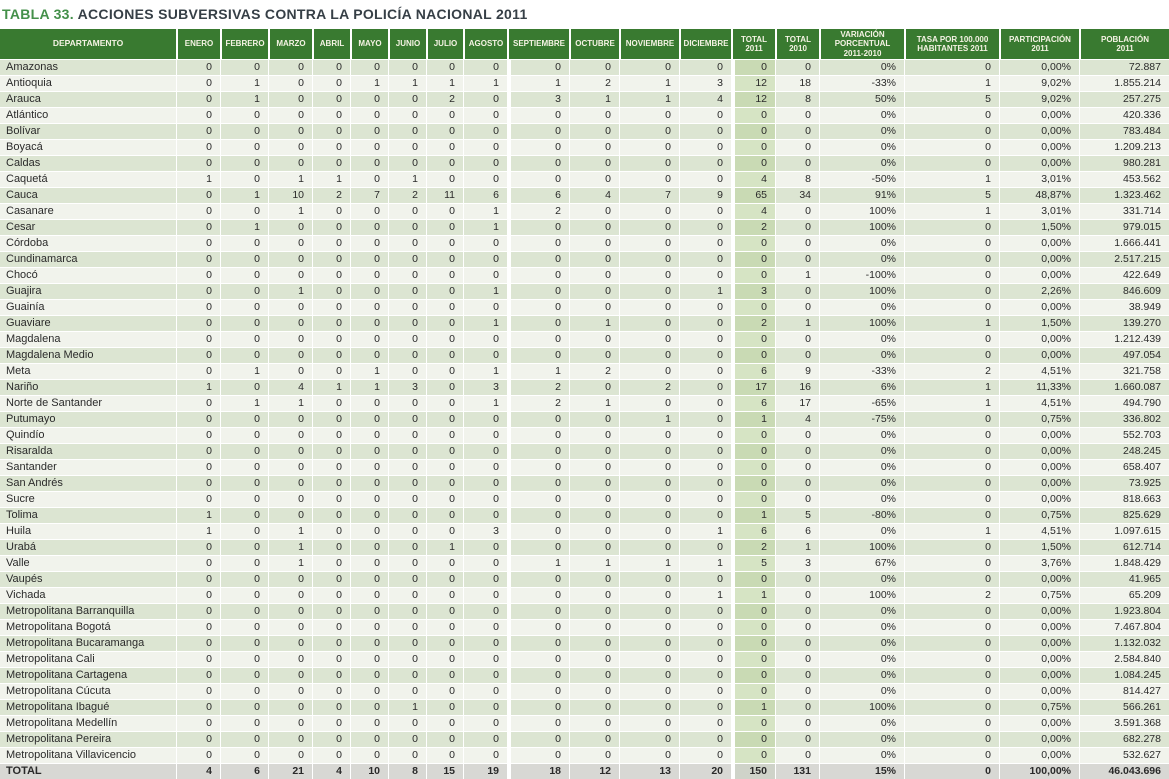  What do you see at coordinates (485, 403) in the screenshot?
I see `value-cell-agosto: 1` at bounding box center [485, 403].